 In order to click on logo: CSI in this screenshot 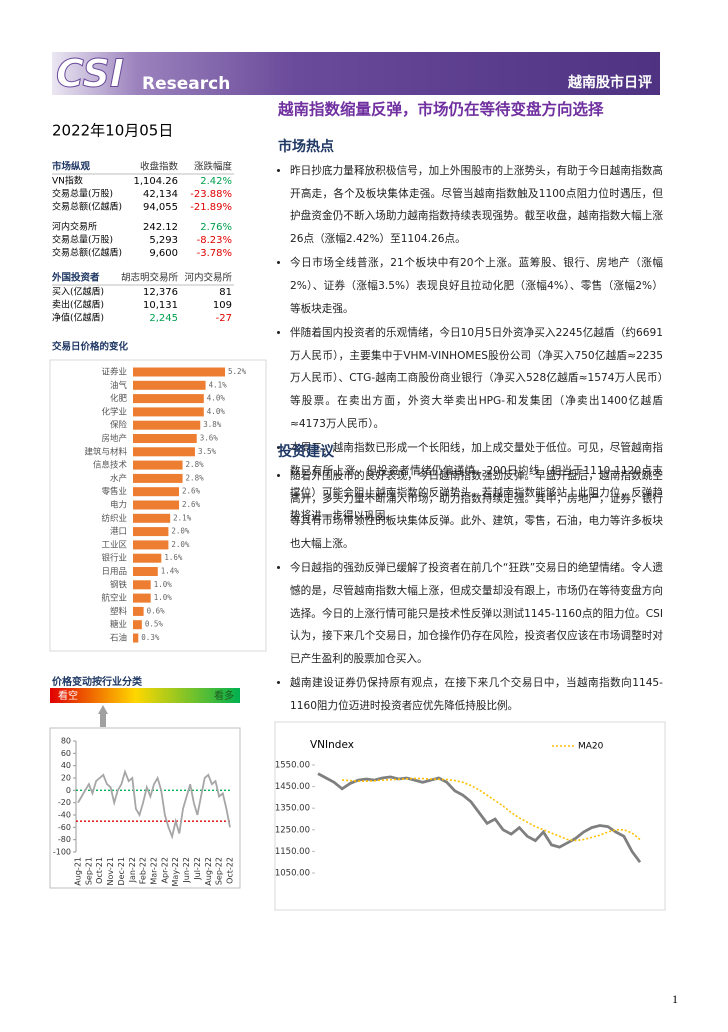, I will do `click(90, 74)`.